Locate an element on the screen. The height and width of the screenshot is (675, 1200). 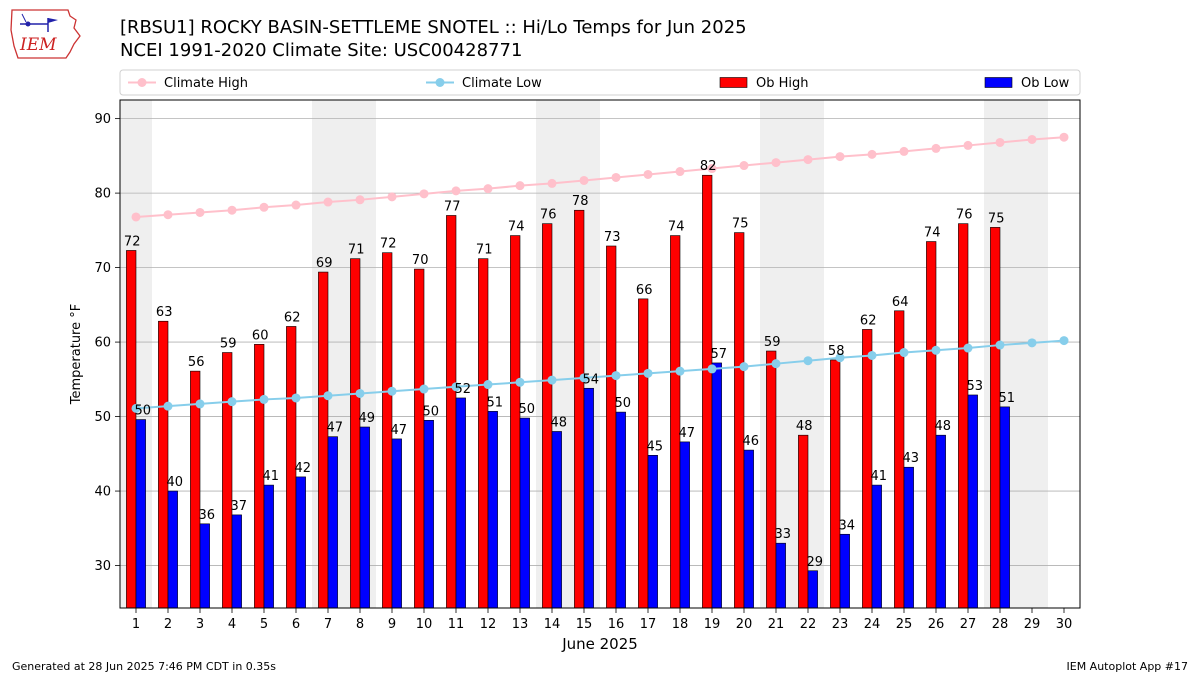
x-tick-label: 3 is located at coordinates (200, 624).